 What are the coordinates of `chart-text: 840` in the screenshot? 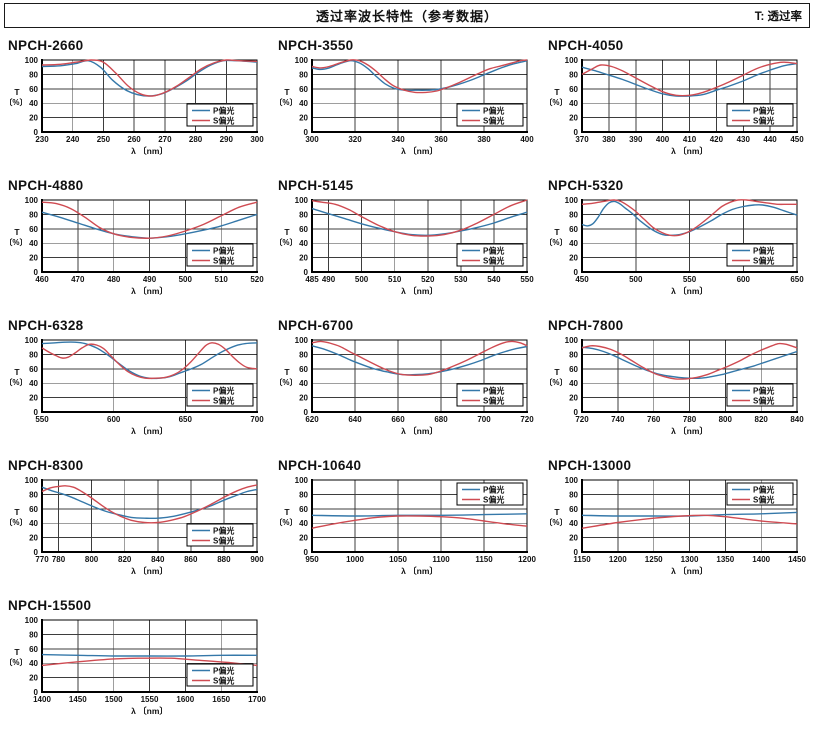 It's located at (158, 559).